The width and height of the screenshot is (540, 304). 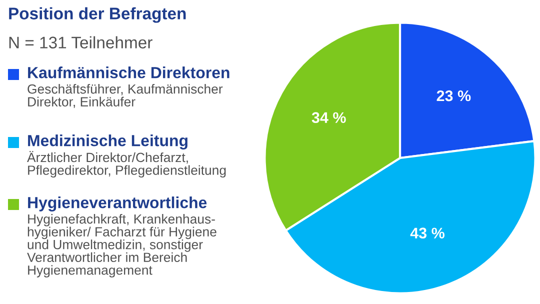 What do you see at coordinates (125, 96) in the screenshot?
I see `text: Geschäftsführer, Kaufmännischer Direktor, Einkäufer` at bounding box center [125, 96].